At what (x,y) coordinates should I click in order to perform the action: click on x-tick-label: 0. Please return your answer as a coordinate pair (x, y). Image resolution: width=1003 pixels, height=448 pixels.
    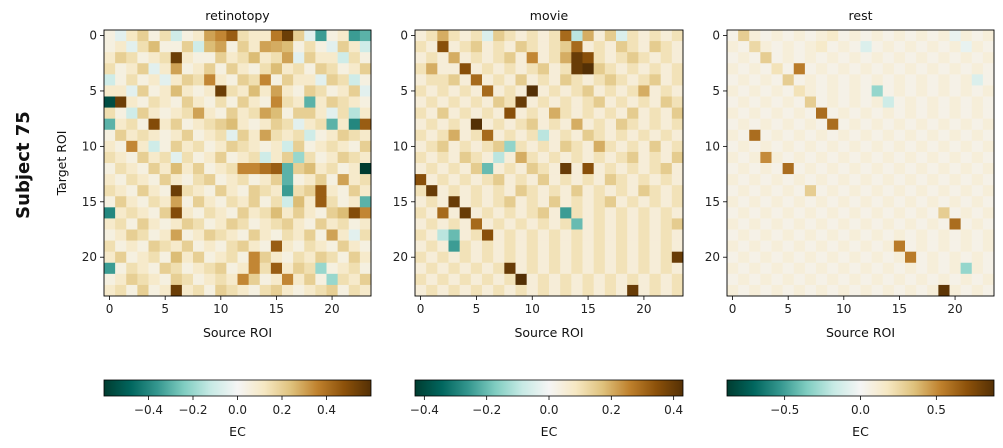
    Looking at the image, I should click on (110, 309).